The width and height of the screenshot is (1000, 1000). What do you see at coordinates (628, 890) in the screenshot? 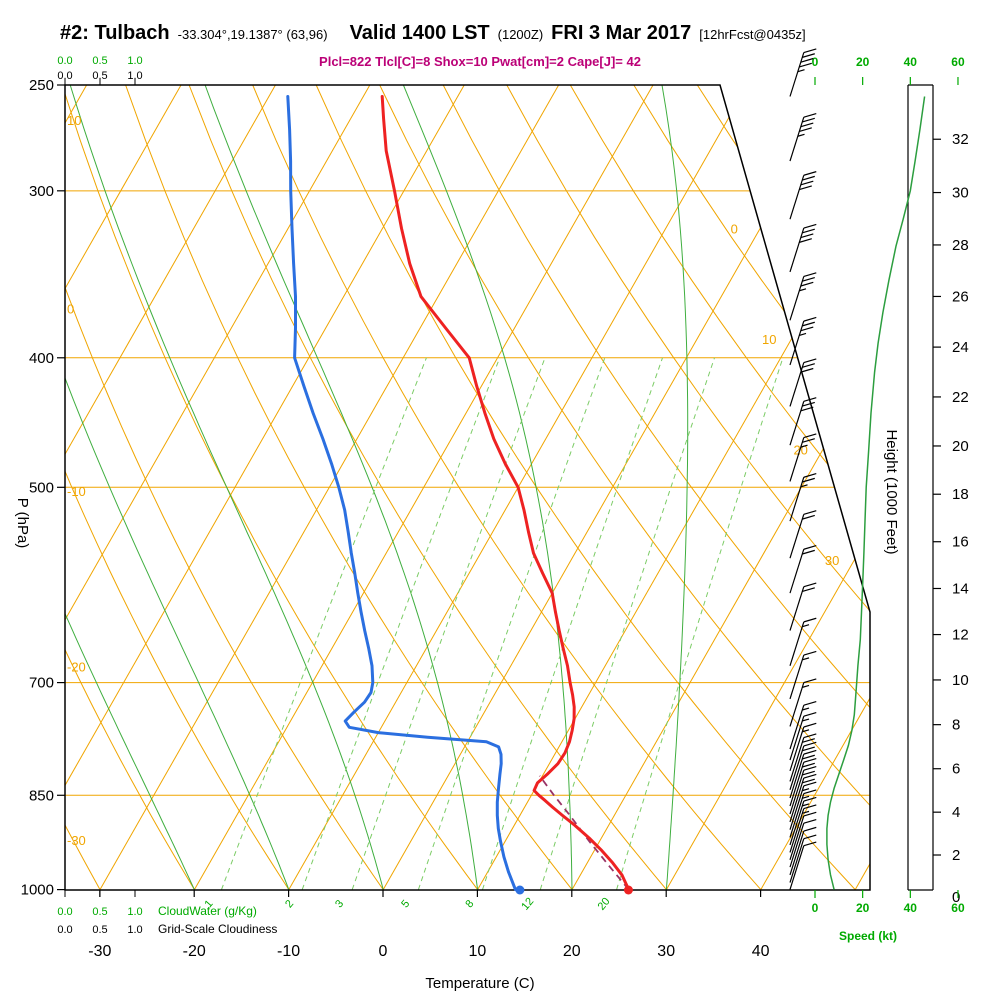
I see `surface-temperature-dot` at bounding box center [628, 890].